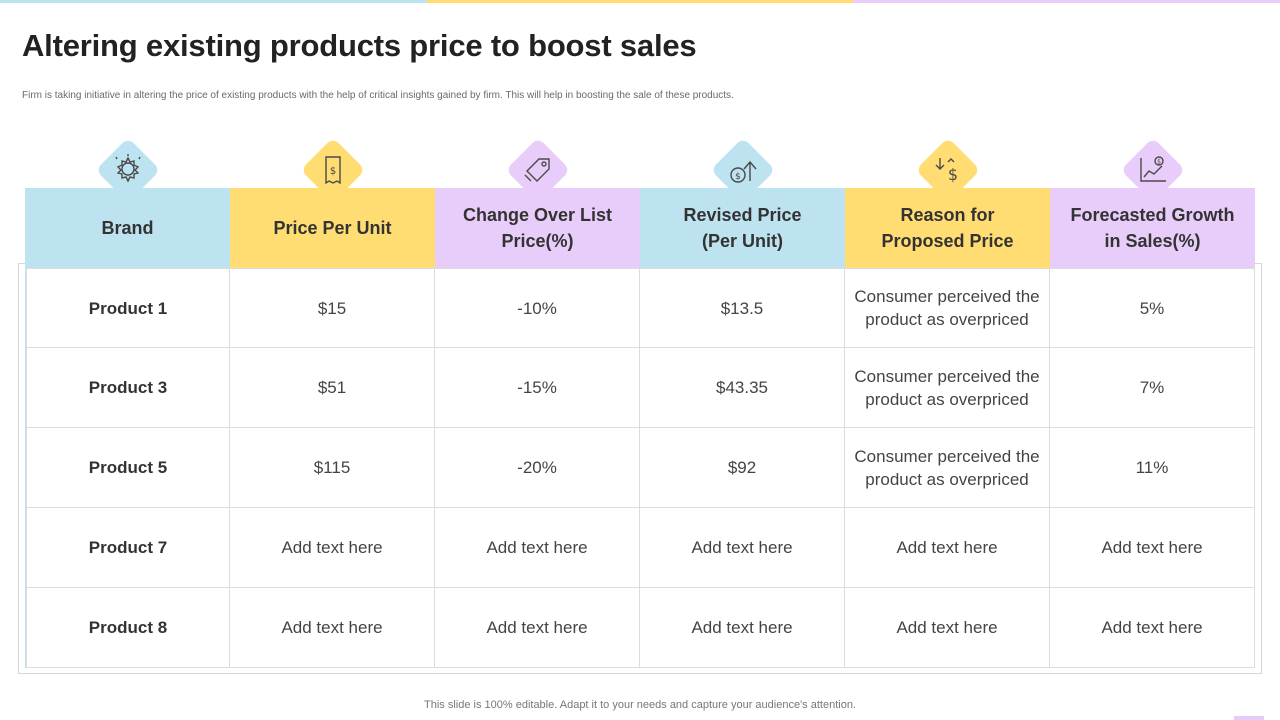 The image size is (1280, 720). I want to click on column-header: Brand, so click(127, 228).